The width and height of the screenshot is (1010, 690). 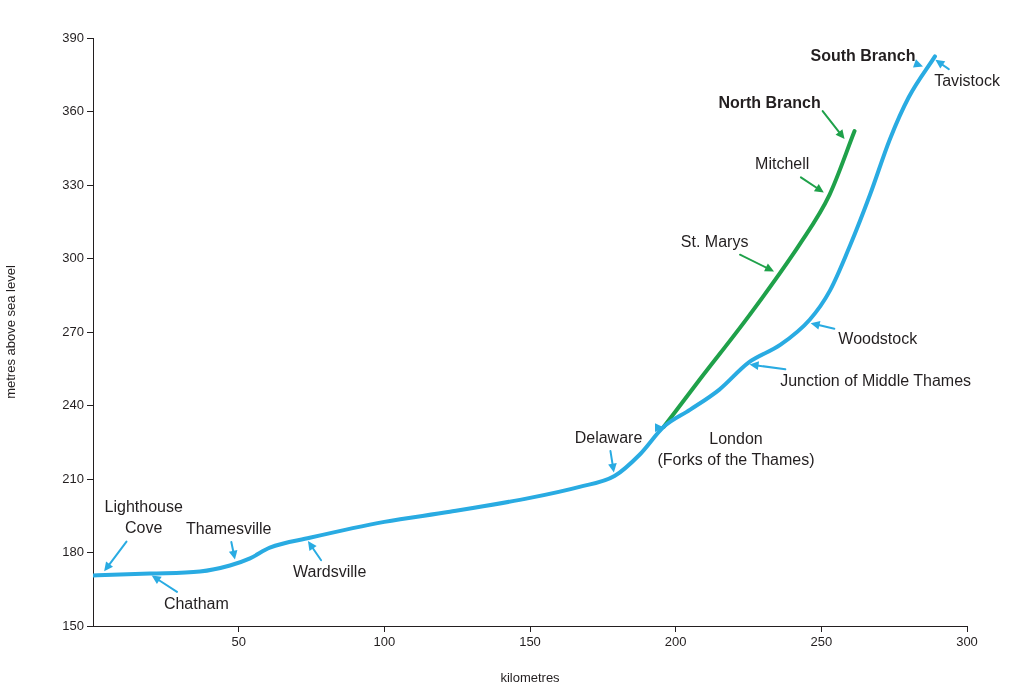 I want to click on y-axis-title: metres above sea level, so click(x=11, y=332).